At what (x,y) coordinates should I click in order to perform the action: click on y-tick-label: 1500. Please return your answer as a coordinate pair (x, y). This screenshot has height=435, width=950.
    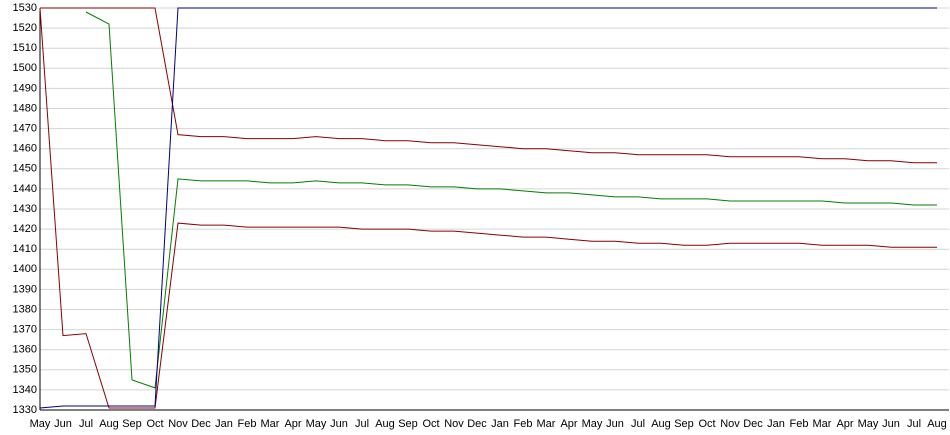
    Looking at the image, I should click on (25, 68).